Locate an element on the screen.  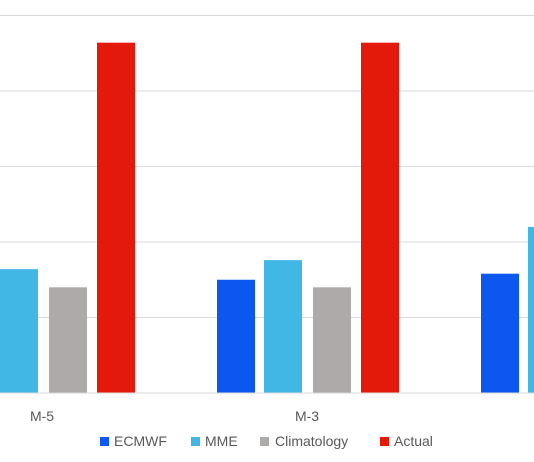
x-tick-labels: M-5 M-3 is located at coordinates (174, 416).